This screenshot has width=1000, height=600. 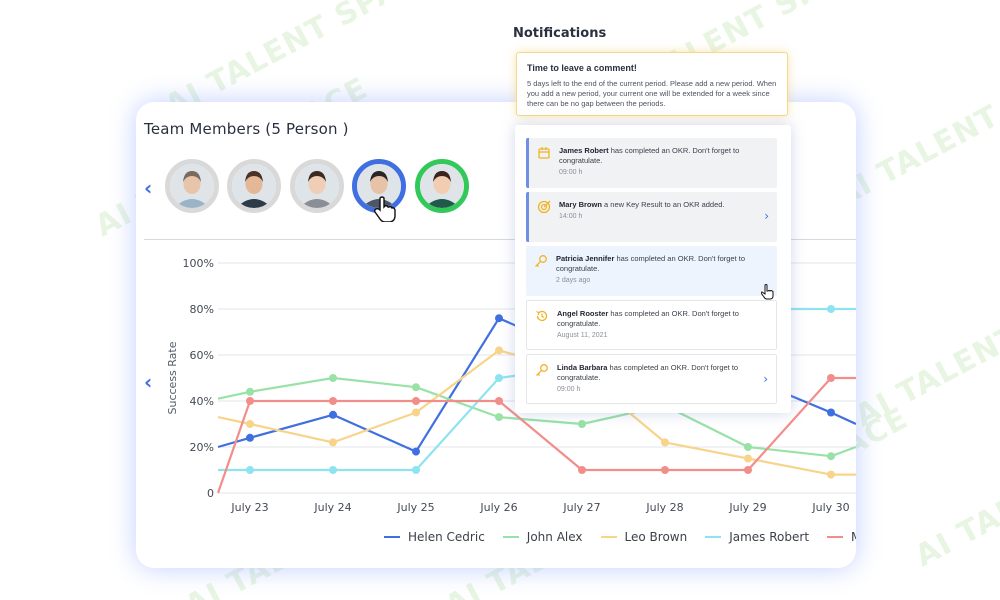 What do you see at coordinates (542, 316) in the screenshot?
I see `history-icon` at bounding box center [542, 316].